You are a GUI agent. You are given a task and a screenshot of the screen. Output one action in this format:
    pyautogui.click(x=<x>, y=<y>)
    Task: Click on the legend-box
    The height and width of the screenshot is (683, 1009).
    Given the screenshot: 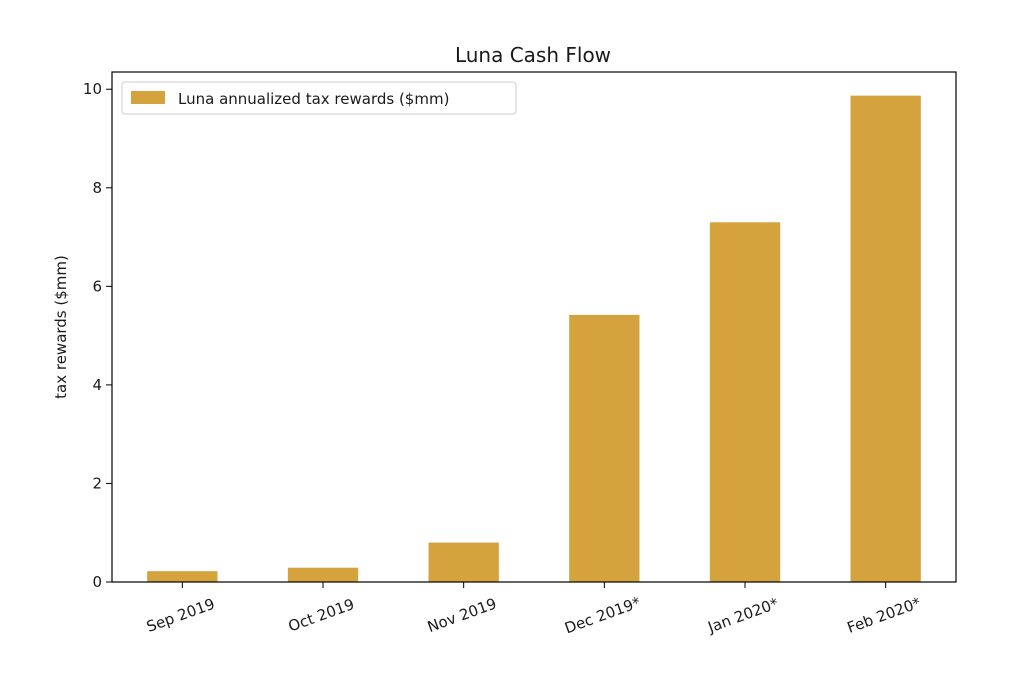 What is the action you would take?
    pyautogui.click(x=319, y=98)
    